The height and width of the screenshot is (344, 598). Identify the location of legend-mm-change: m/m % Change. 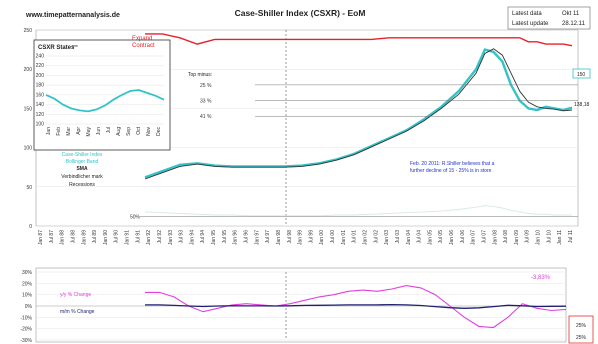
(77, 312).